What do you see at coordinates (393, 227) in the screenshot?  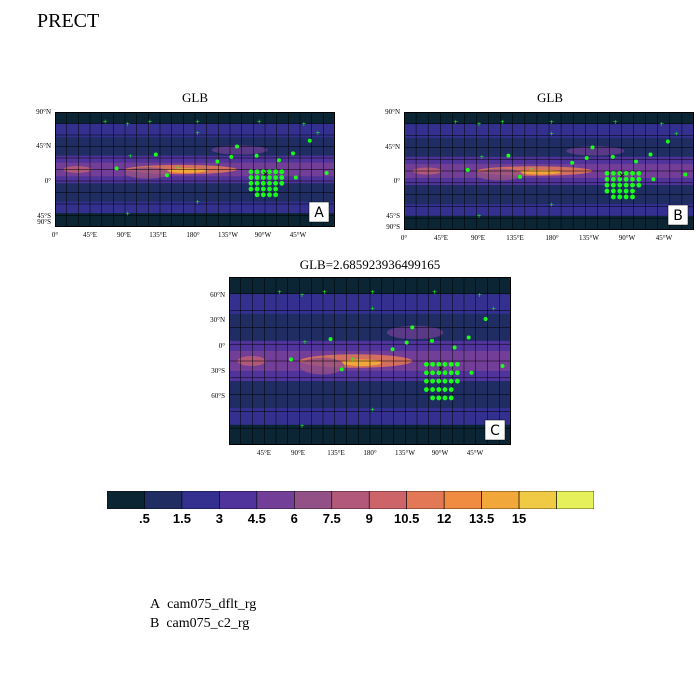 I see `y-tick-label: 90°S` at bounding box center [393, 227].